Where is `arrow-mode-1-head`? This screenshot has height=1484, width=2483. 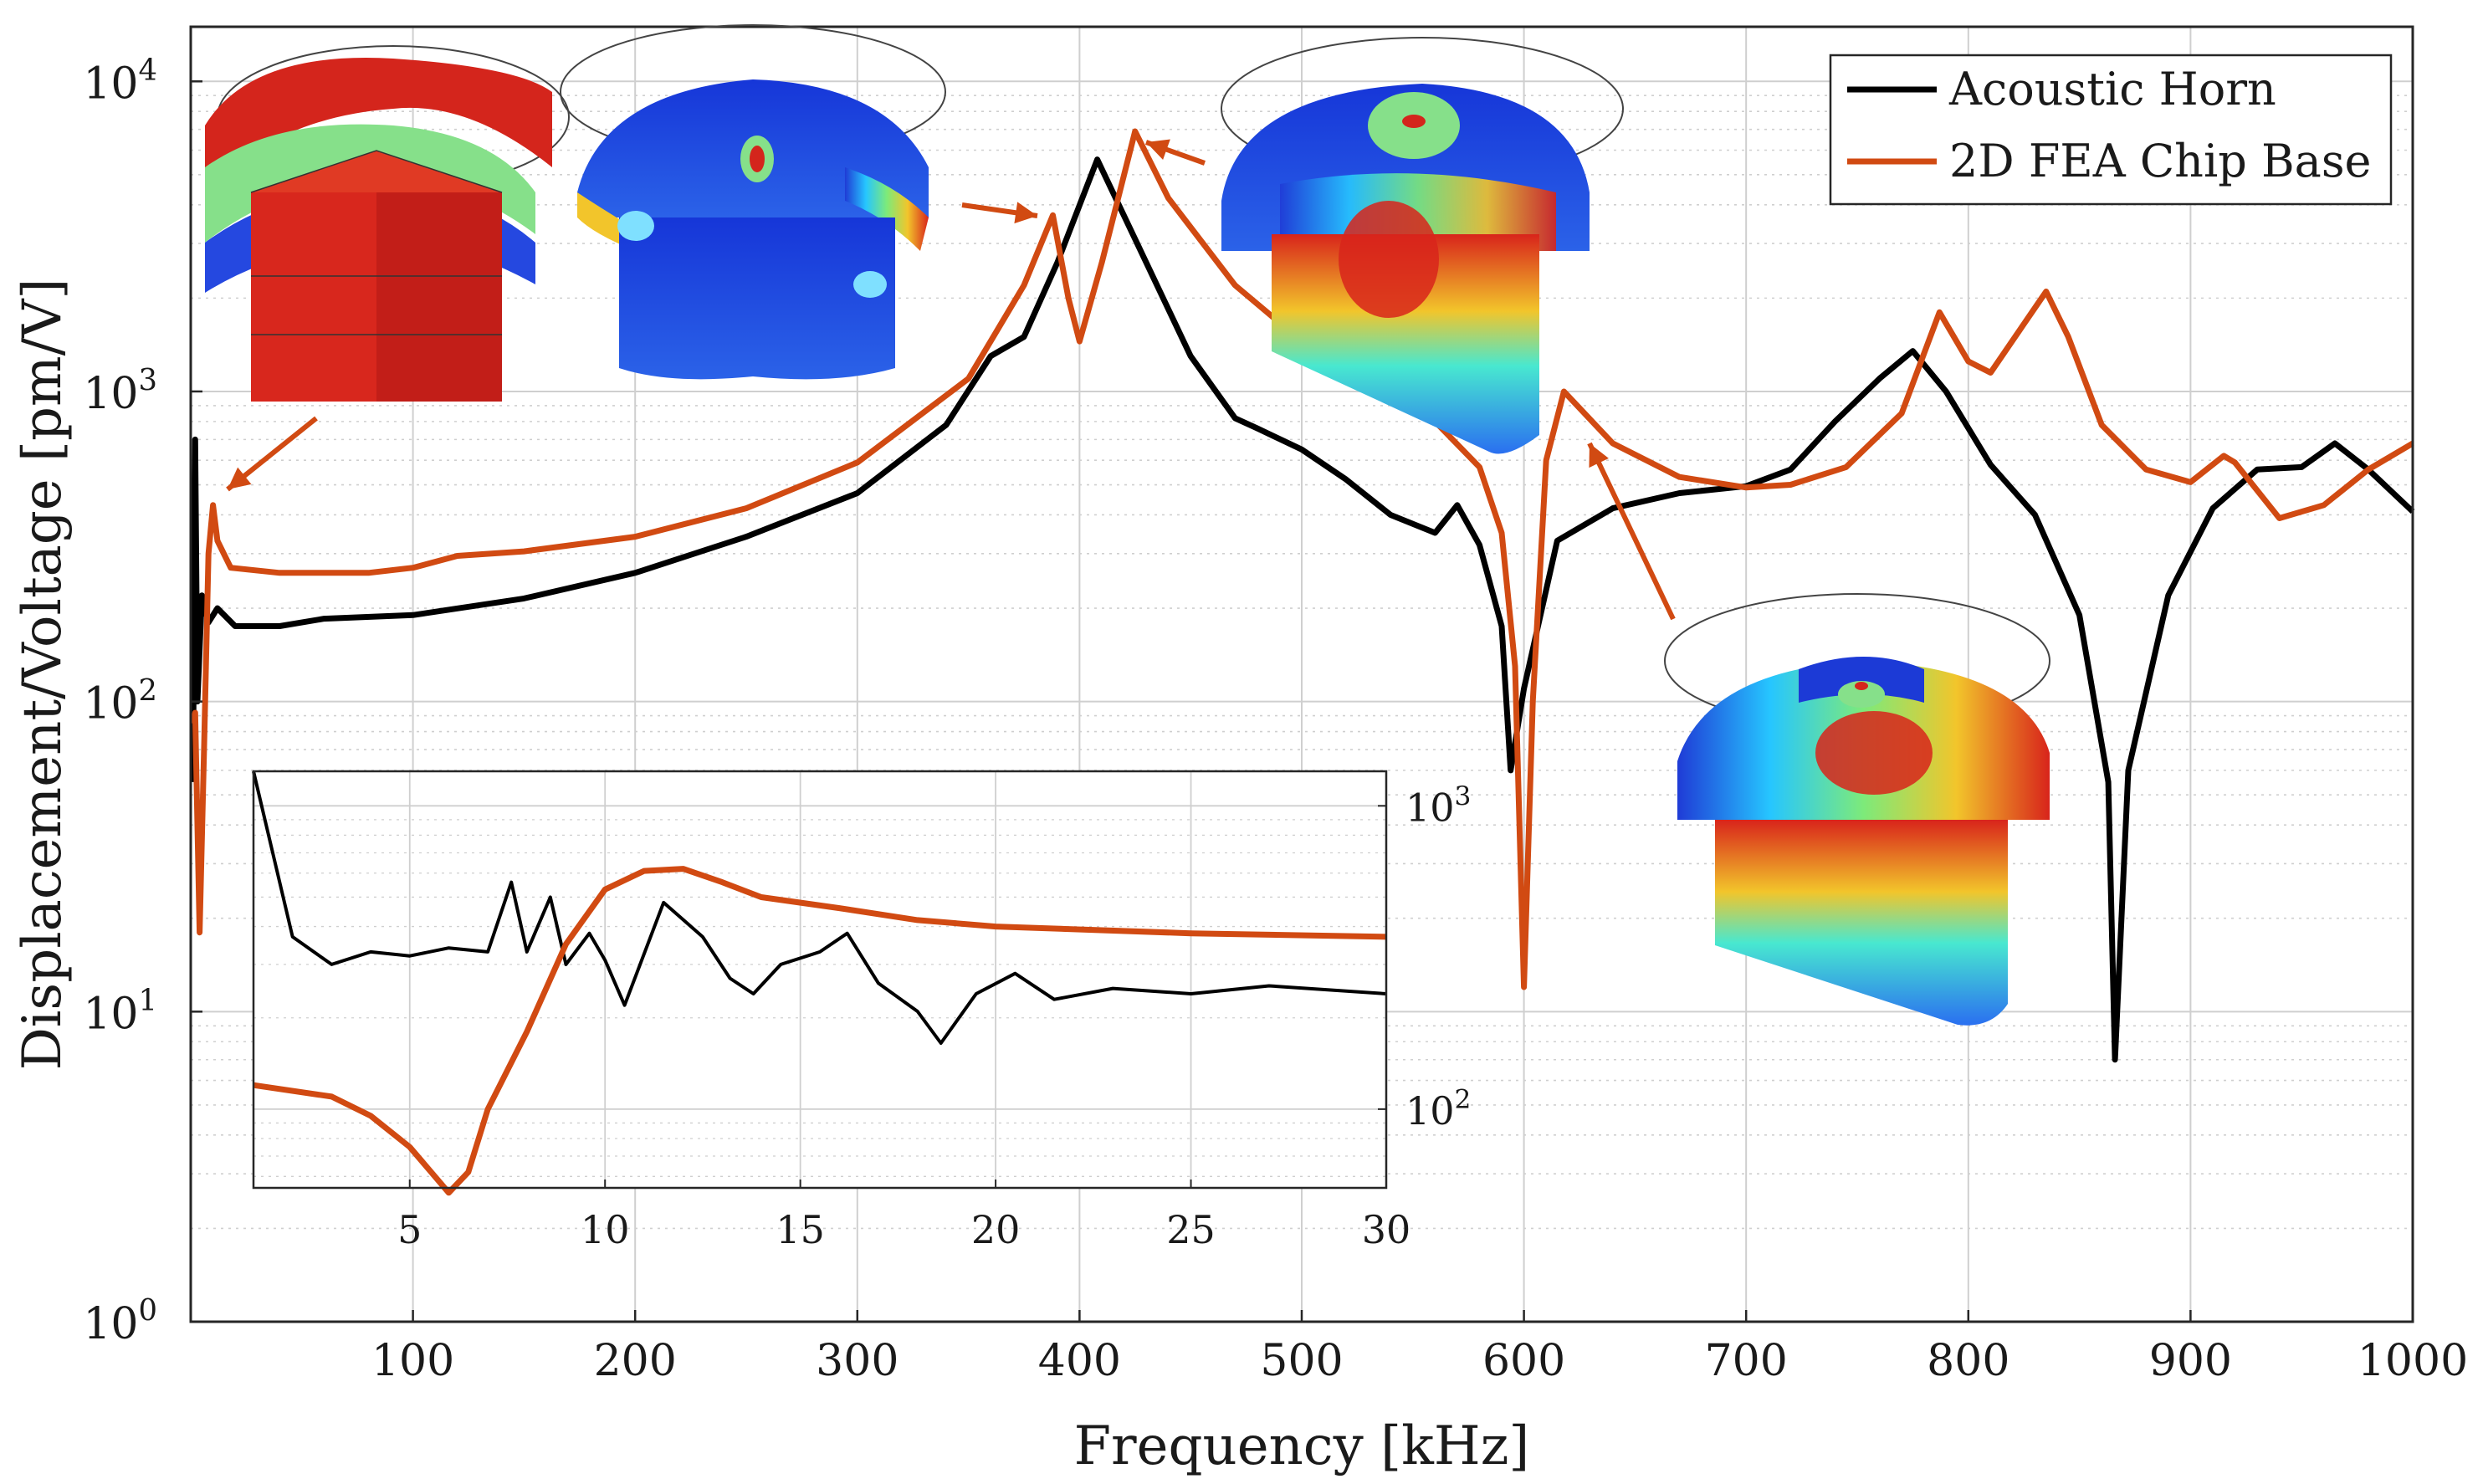
arrow-mode-1-head is located at coordinates (240, 478).